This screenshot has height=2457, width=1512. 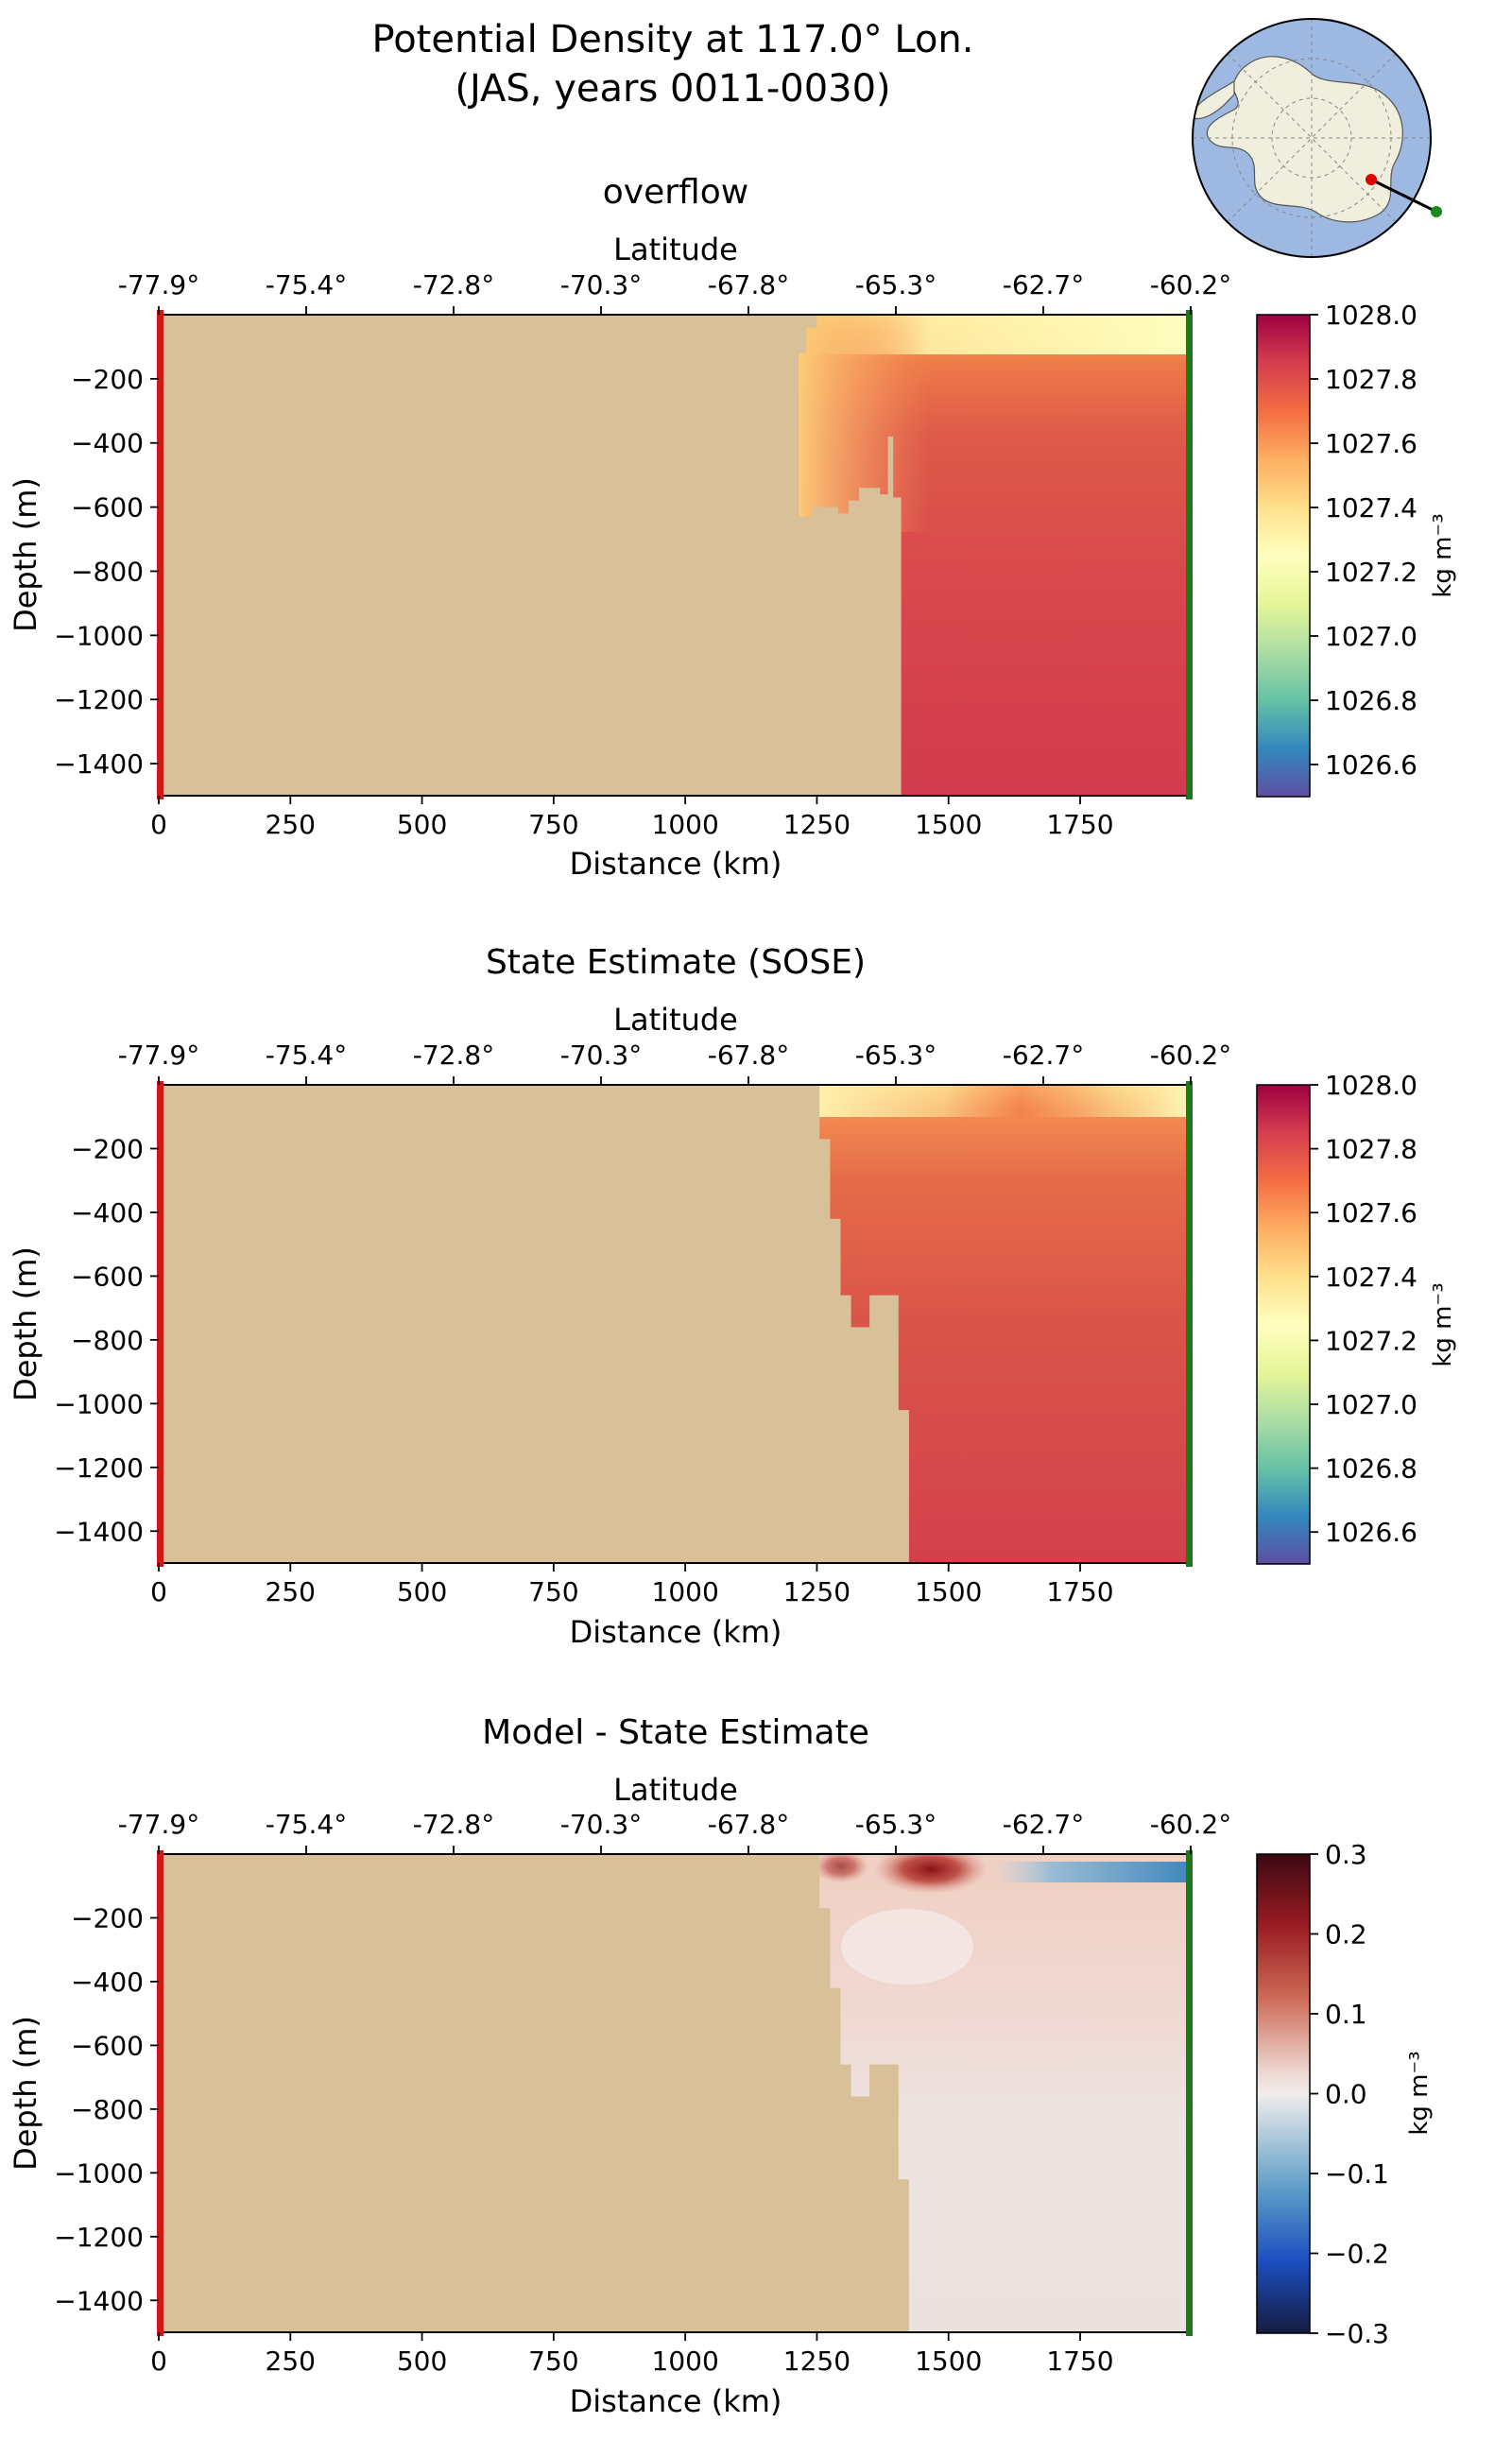 I want to click on colorbar-tick-label: 1027.2, so click(x=1371, y=1340).